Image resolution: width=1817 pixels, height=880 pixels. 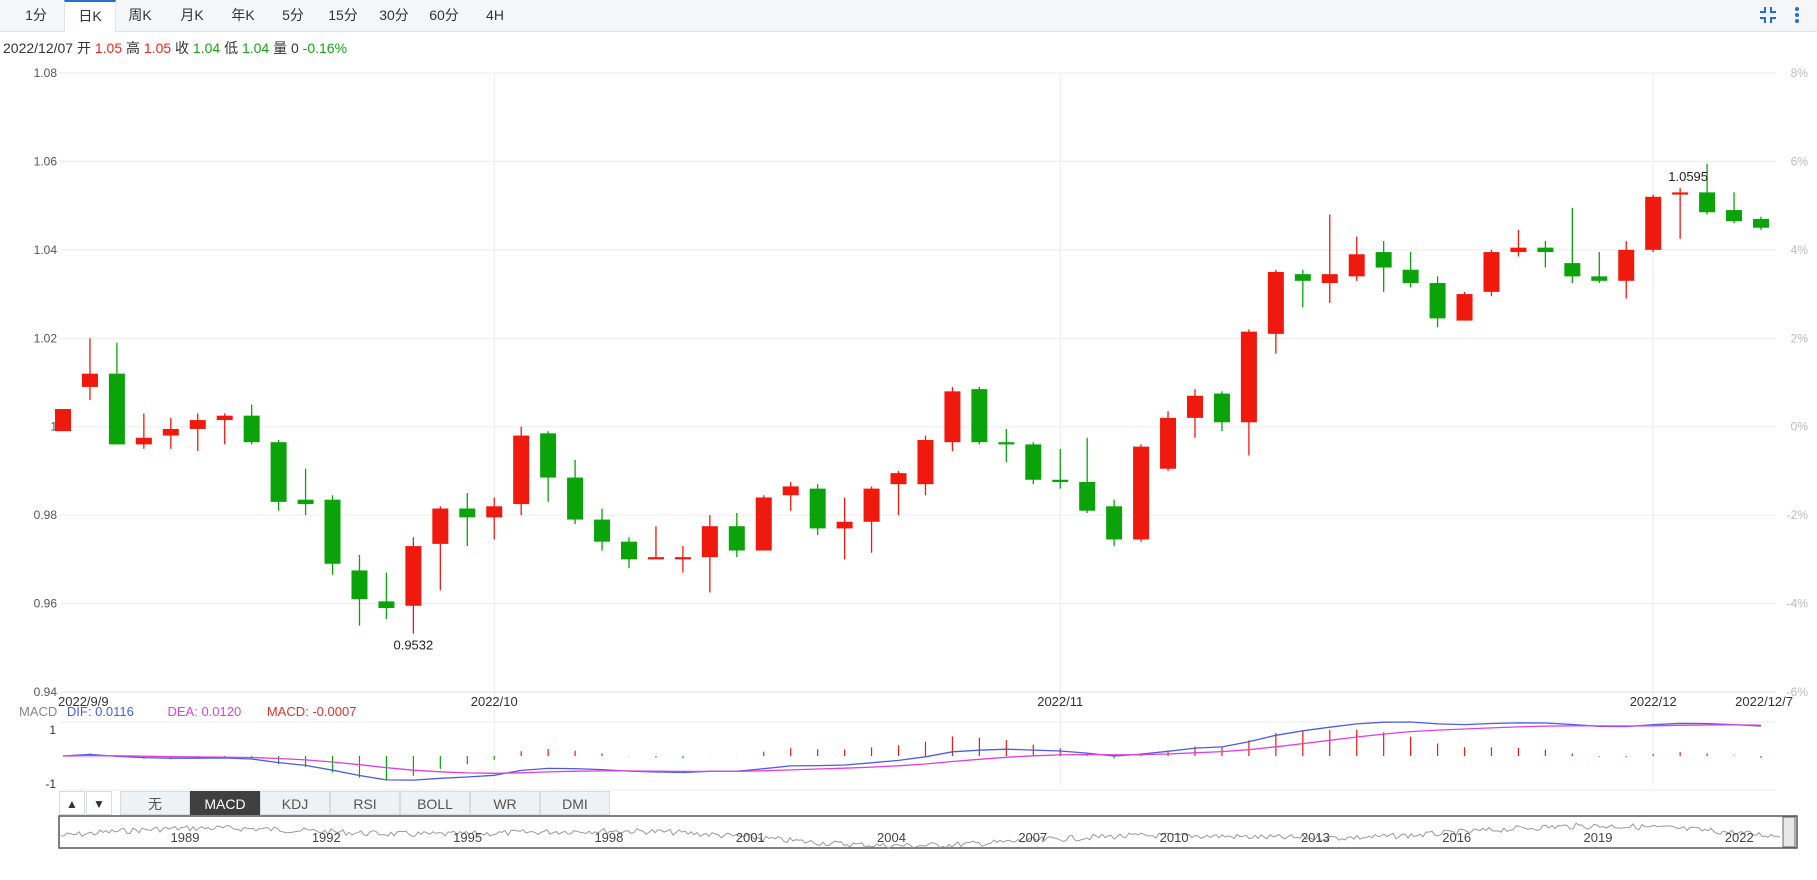 I want to click on period-tabbar: 1分 日K 周K 月K 年K 5分 15分 30分 60分 4H, so click(x=908, y=16).